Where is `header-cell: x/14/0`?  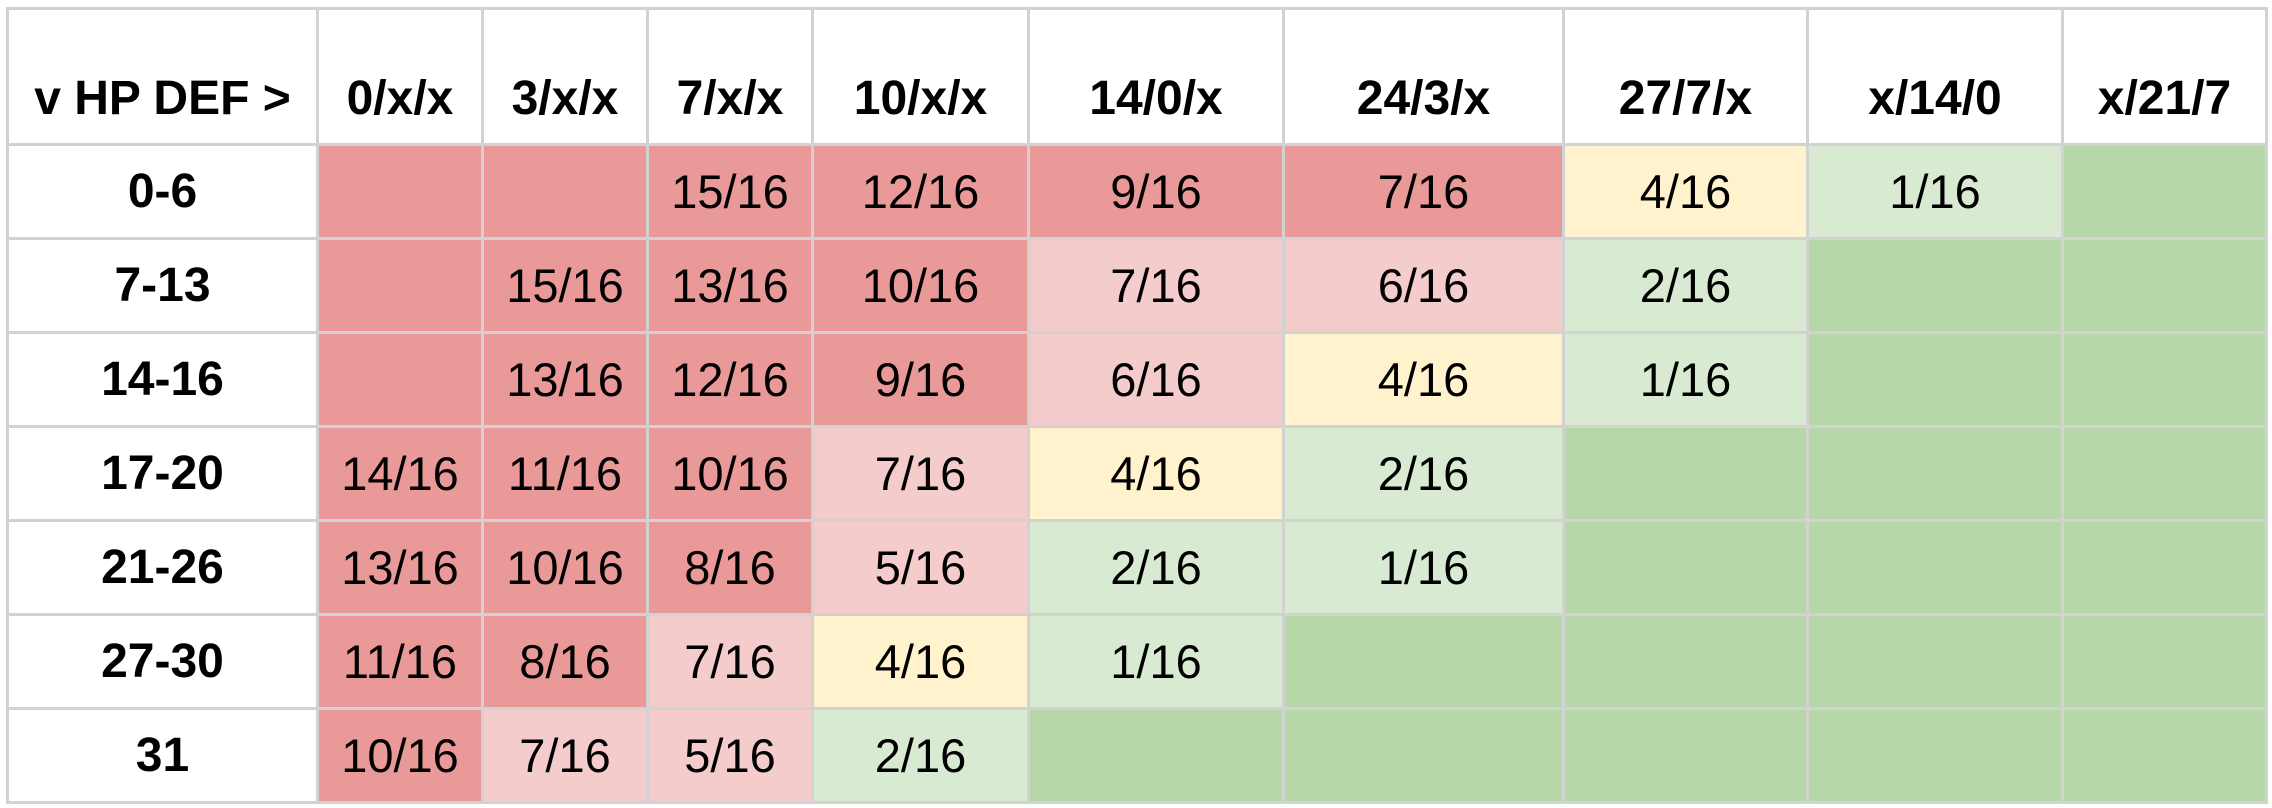
header-cell: x/14/0 is located at coordinates (1935, 76).